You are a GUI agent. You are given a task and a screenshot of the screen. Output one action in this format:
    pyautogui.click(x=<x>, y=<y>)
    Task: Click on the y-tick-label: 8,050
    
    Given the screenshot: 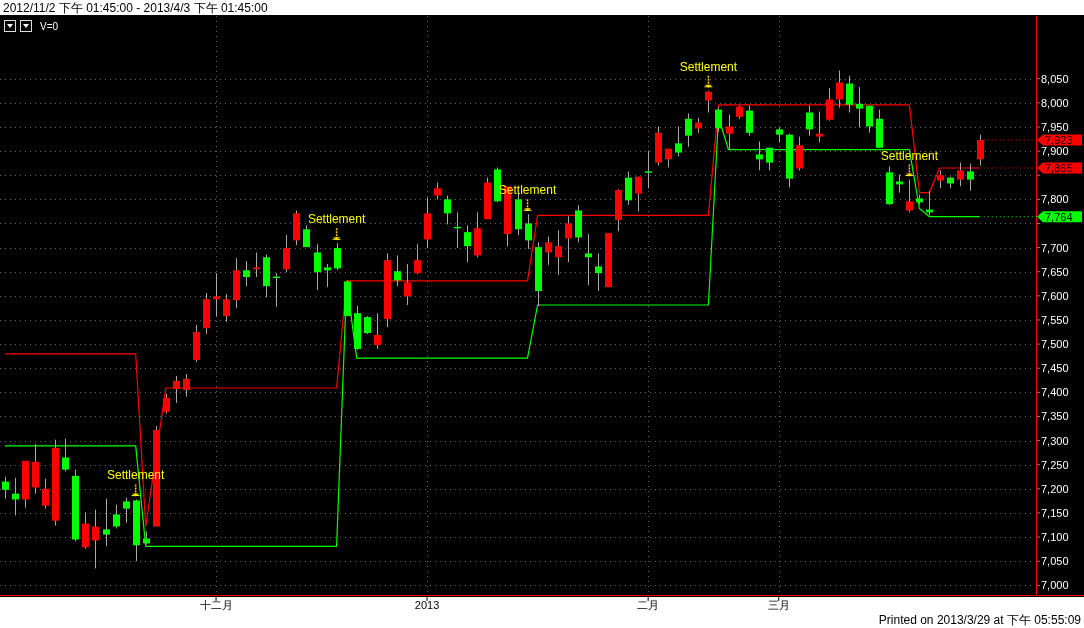 What is the action you would take?
    pyautogui.click(x=1055, y=78)
    